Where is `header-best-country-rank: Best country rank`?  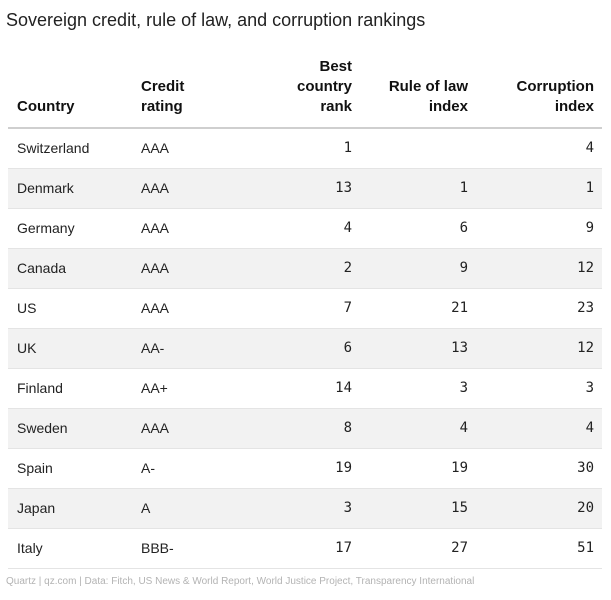 header-best-country-rank: Best country rank is located at coordinates (311, 90).